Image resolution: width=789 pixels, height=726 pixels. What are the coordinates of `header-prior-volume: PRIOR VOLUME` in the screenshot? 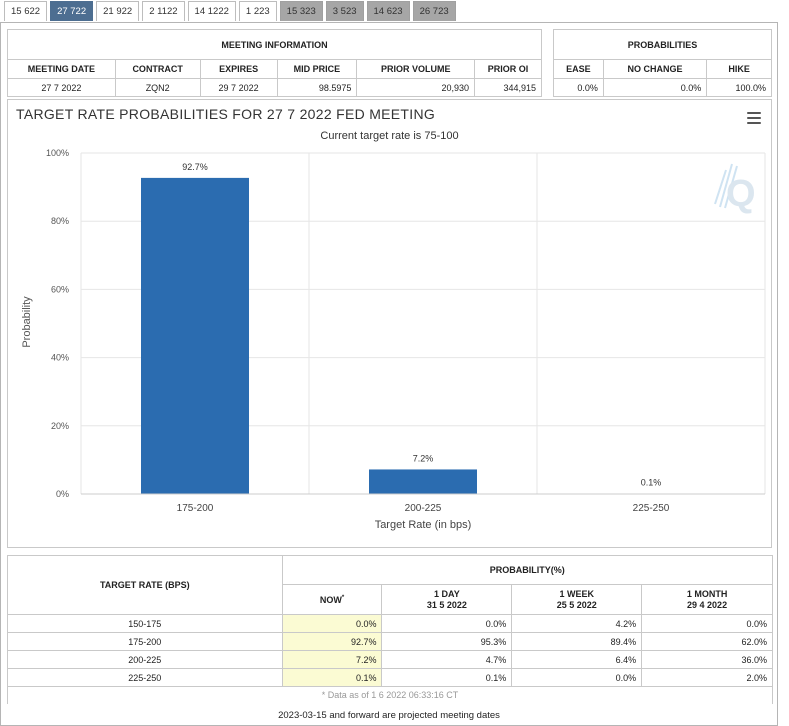 It's located at (416, 69).